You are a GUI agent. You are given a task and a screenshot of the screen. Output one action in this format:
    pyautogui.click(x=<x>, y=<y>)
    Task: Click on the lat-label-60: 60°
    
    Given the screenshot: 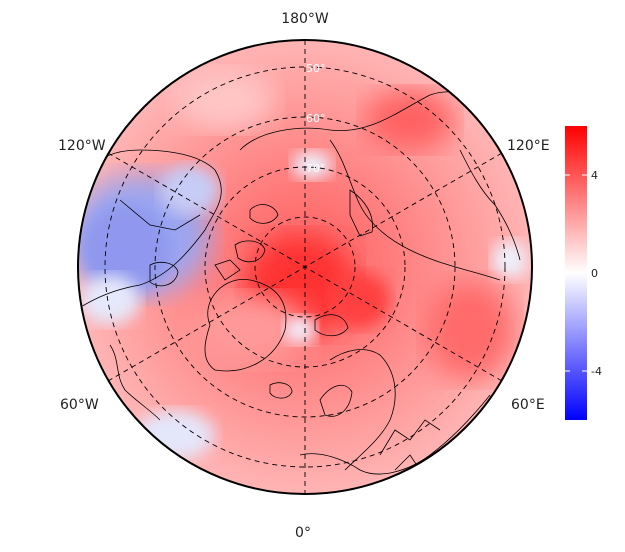 What is the action you would take?
    pyautogui.click(x=316, y=118)
    